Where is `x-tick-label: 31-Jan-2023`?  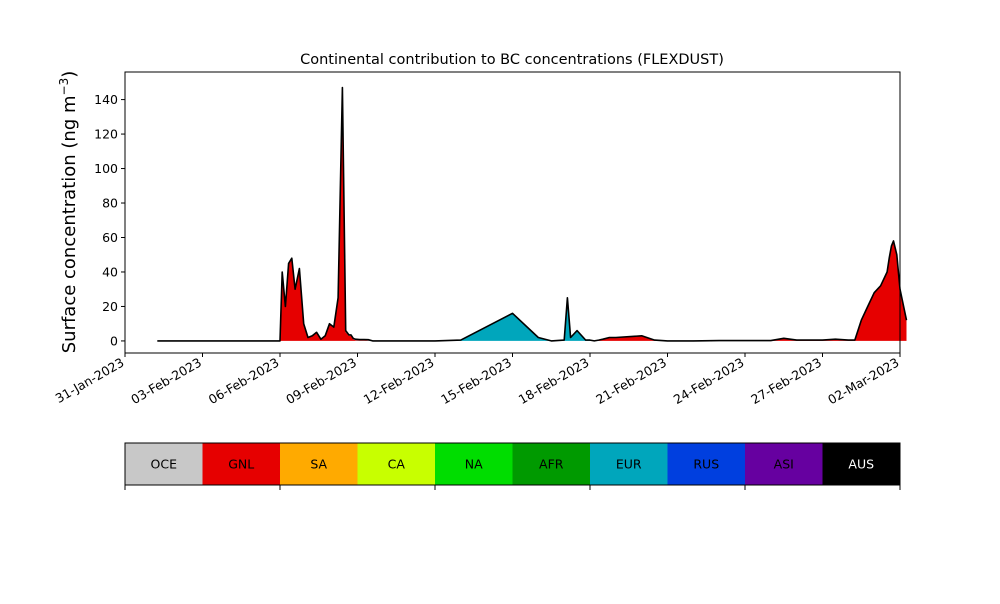
x-tick-label: 31-Jan-2023 is located at coordinates (90, 380).